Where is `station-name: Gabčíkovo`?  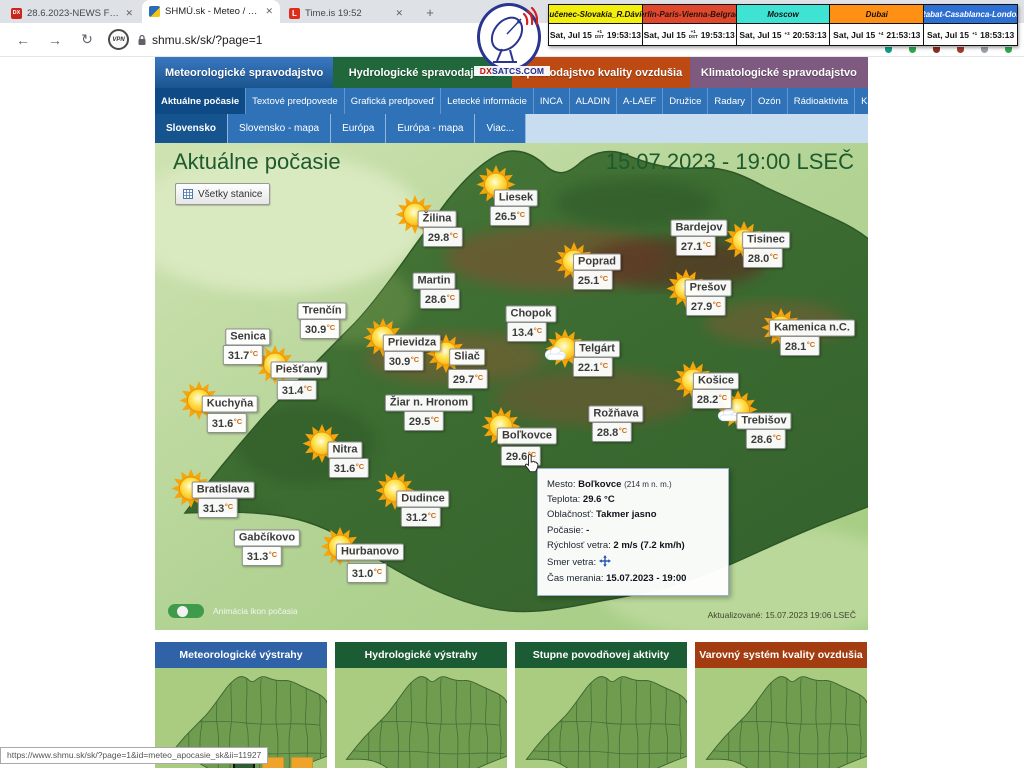
station-name: Gabčíkovo is located at coordinates (267, 538).